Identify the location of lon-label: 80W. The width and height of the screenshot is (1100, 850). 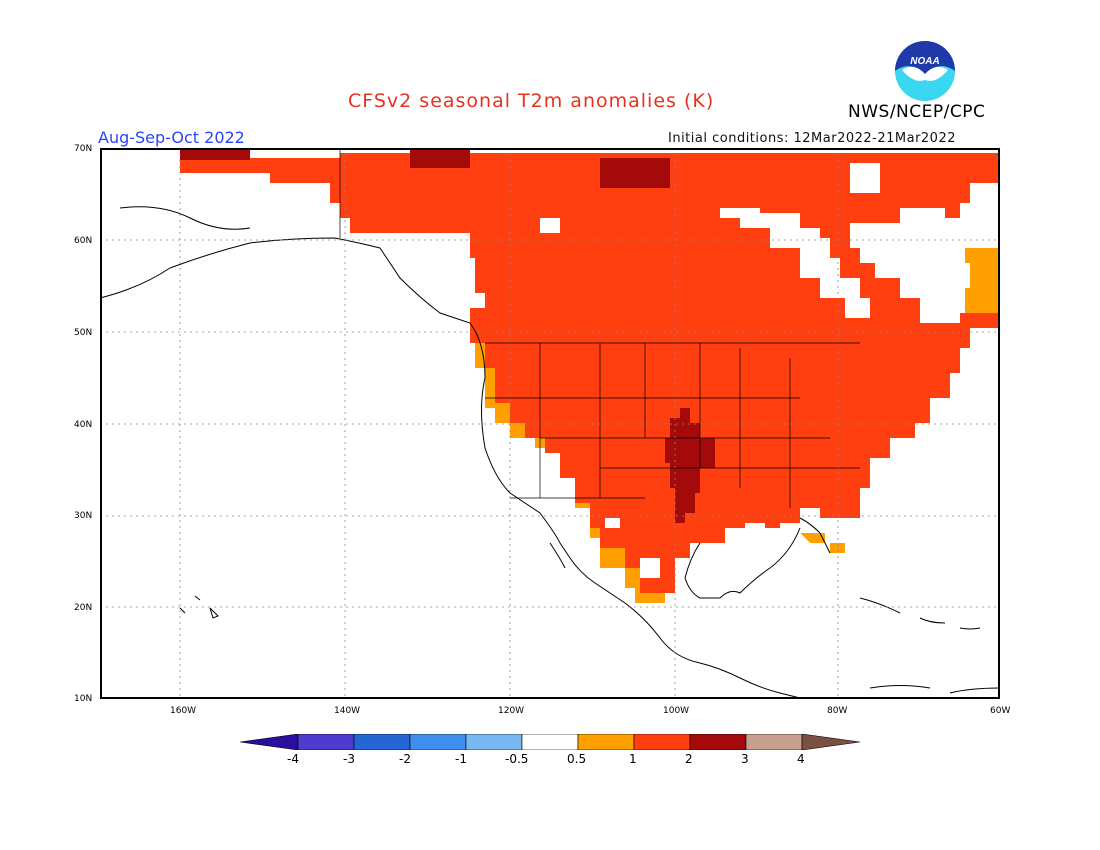
(837, 711).